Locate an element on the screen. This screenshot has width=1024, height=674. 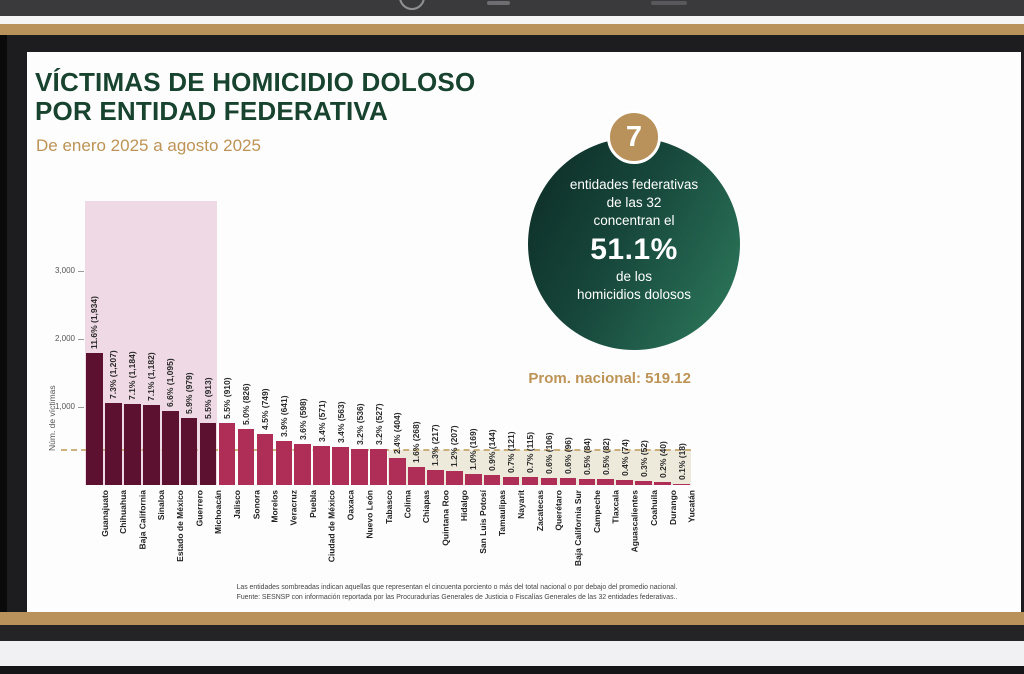
bar-value-label: 0.6% (106) is located at coordinates (548, 453).